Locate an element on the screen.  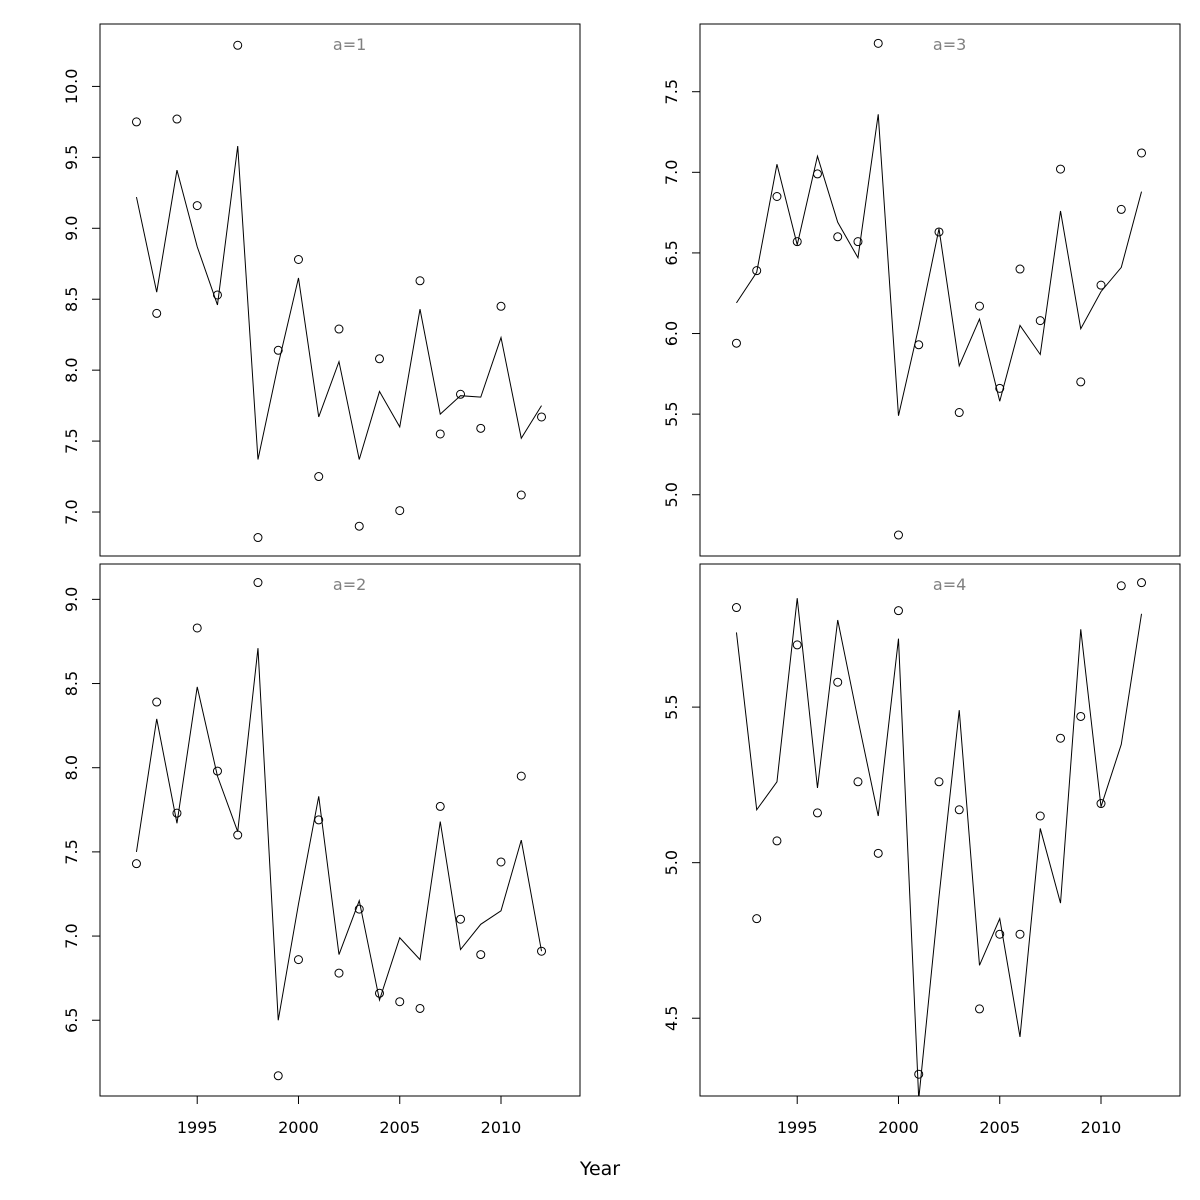
panel-title: a=2 is located at coordinates (349, 584).